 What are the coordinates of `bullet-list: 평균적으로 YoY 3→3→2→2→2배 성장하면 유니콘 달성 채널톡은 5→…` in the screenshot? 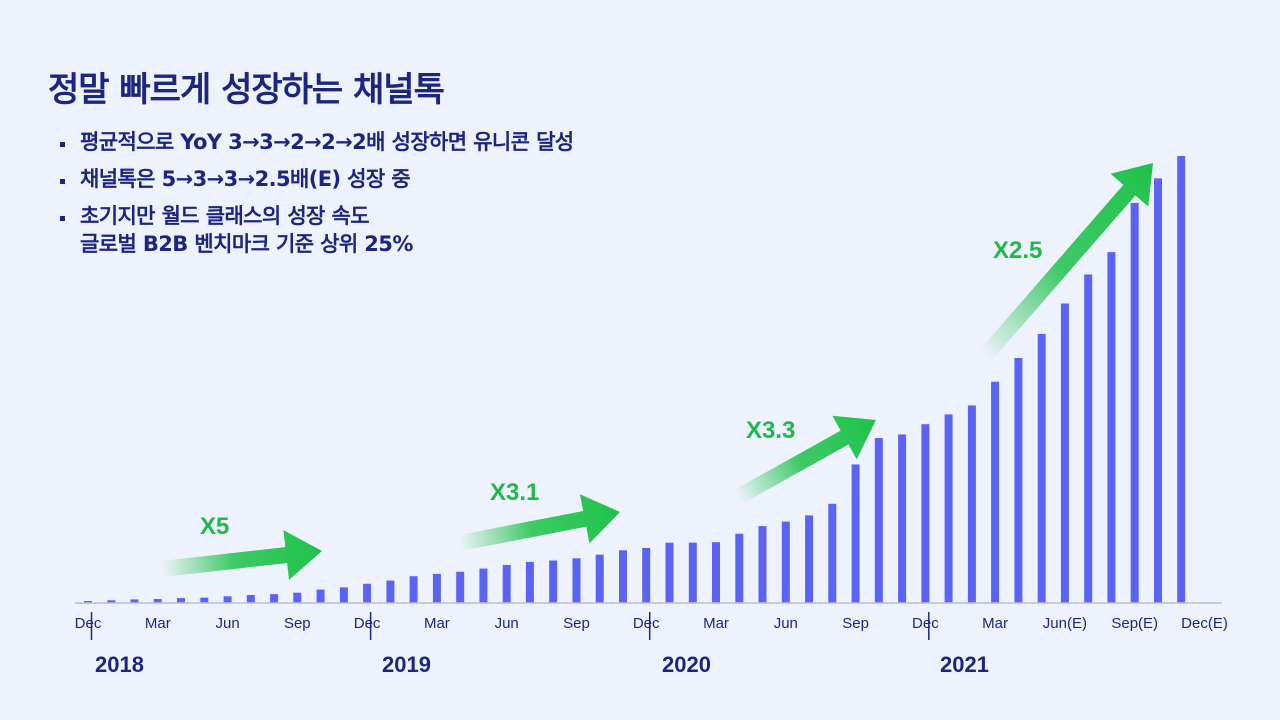 It's located at (317, 197).